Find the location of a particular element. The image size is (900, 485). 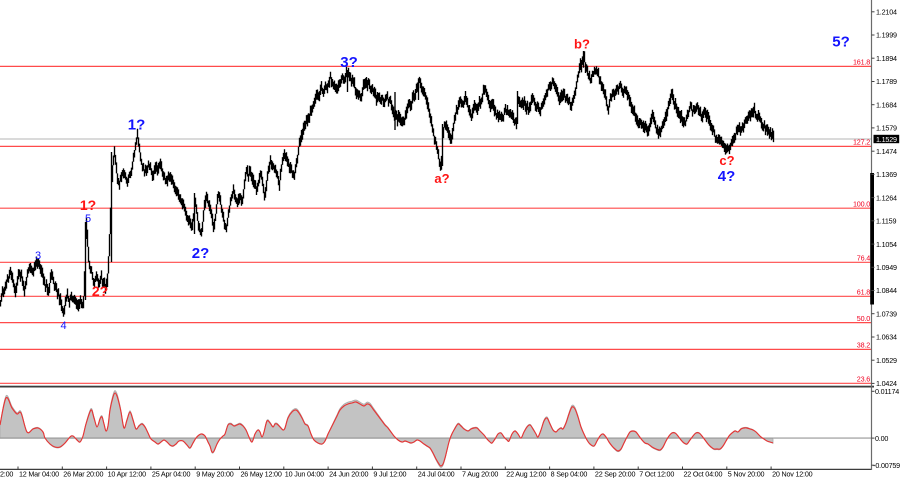

svg-text: 0.00 is located at coordinates (881, 438).